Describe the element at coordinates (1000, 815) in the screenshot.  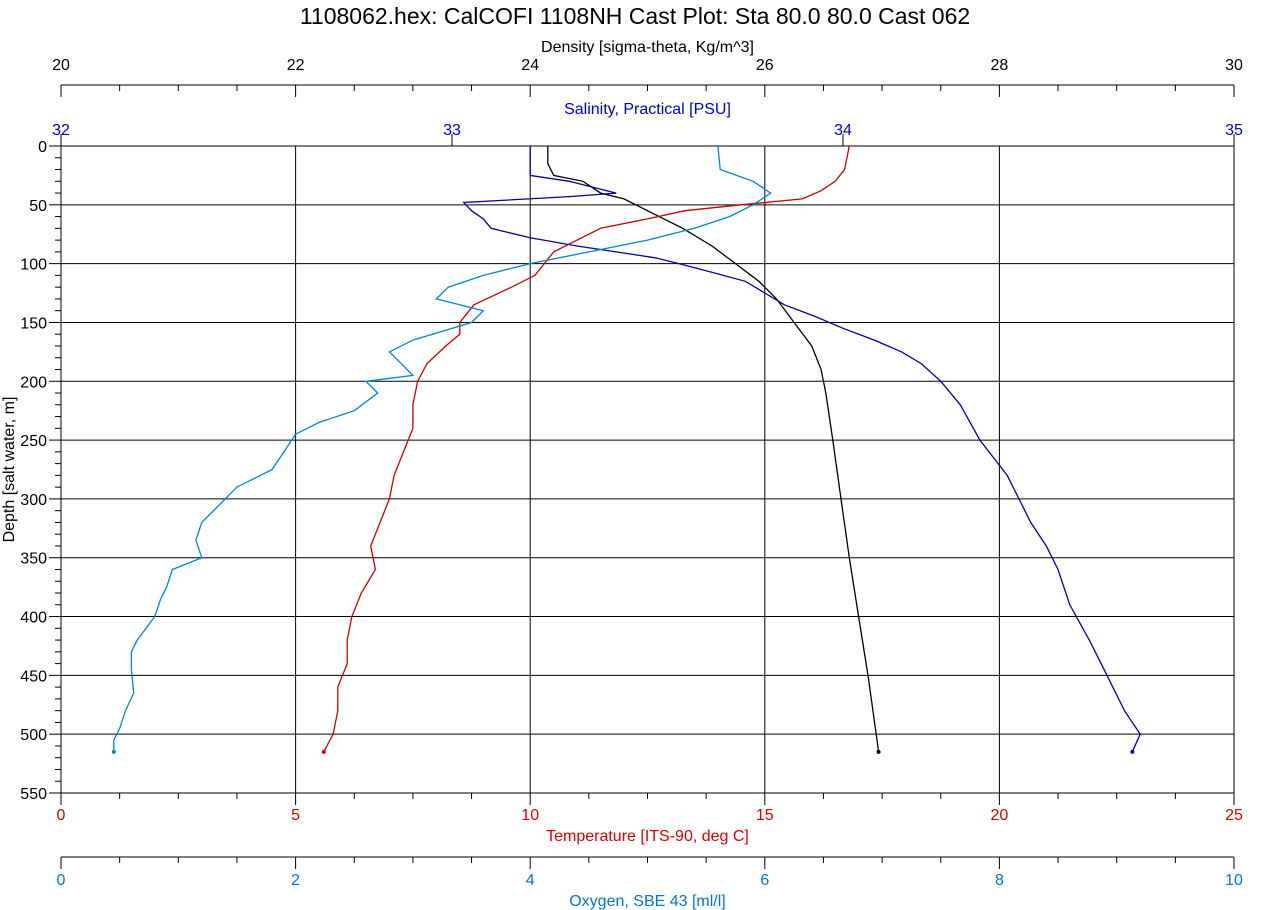
I see `temperature-tick-label: 20` at that location.